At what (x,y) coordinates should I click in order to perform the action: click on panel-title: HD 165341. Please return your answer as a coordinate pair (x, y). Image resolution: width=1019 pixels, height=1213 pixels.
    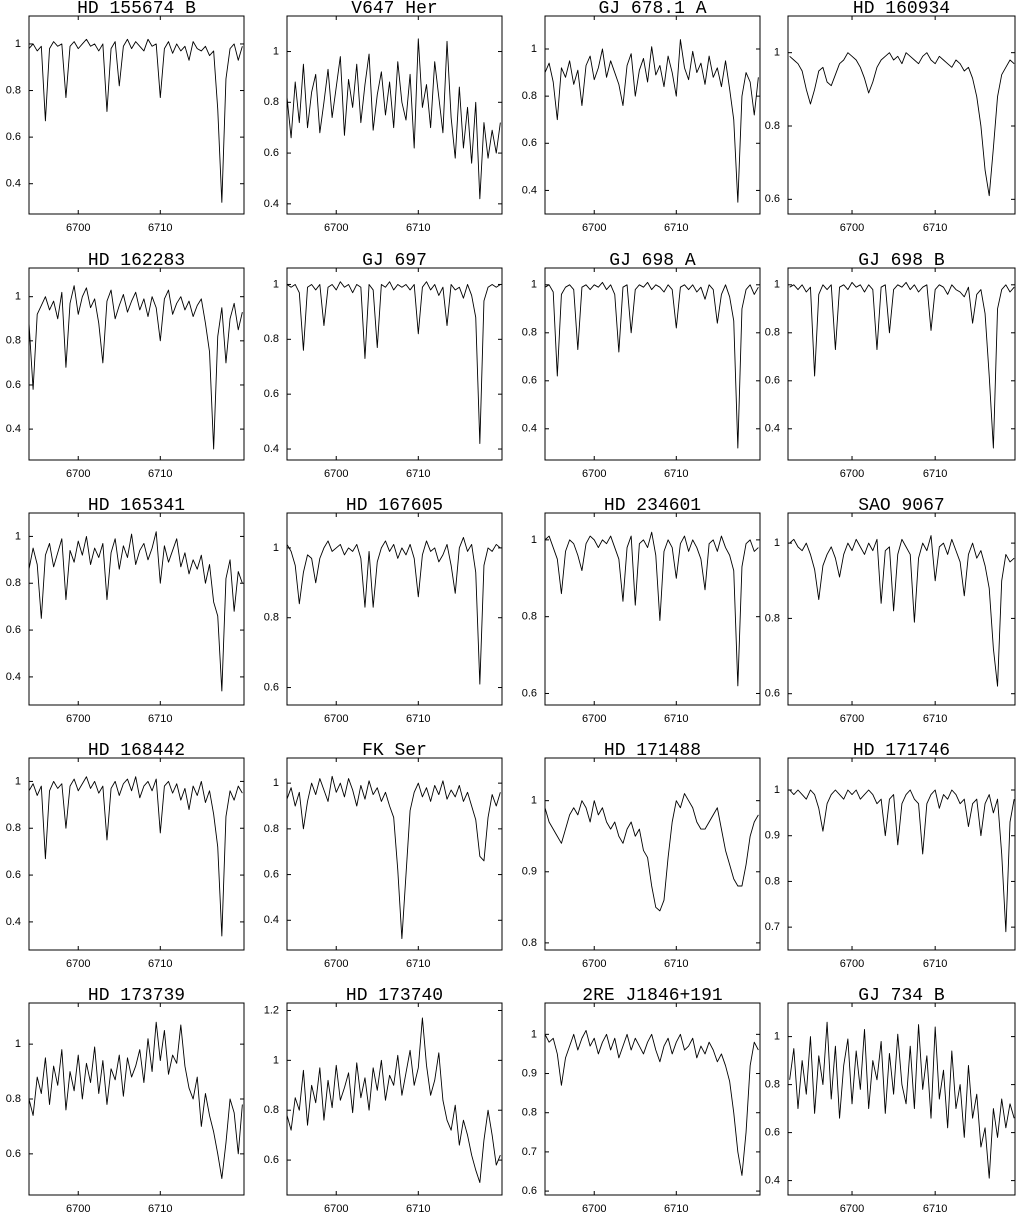
    Looking at the image, I should click on (136, 506).